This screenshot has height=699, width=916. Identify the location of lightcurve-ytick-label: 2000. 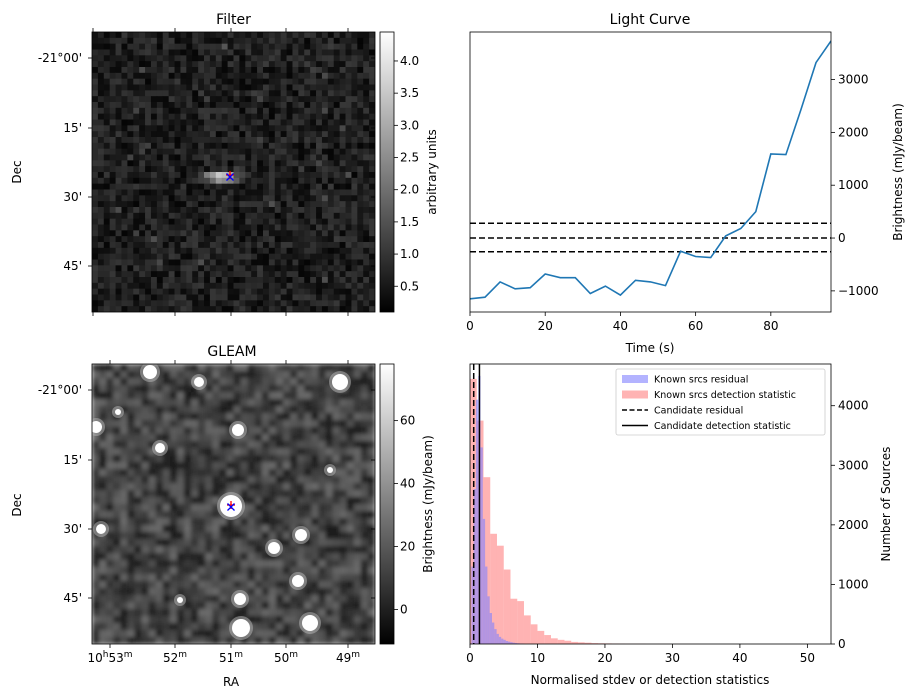
(853, 132).